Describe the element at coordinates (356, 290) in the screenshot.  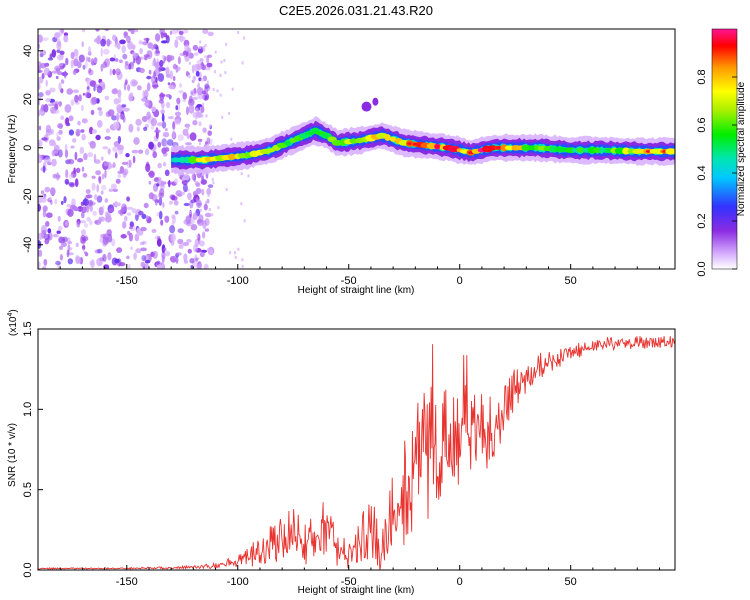
I see `spectrogram-x-axis-label: Height of straight line (km)` at that location.